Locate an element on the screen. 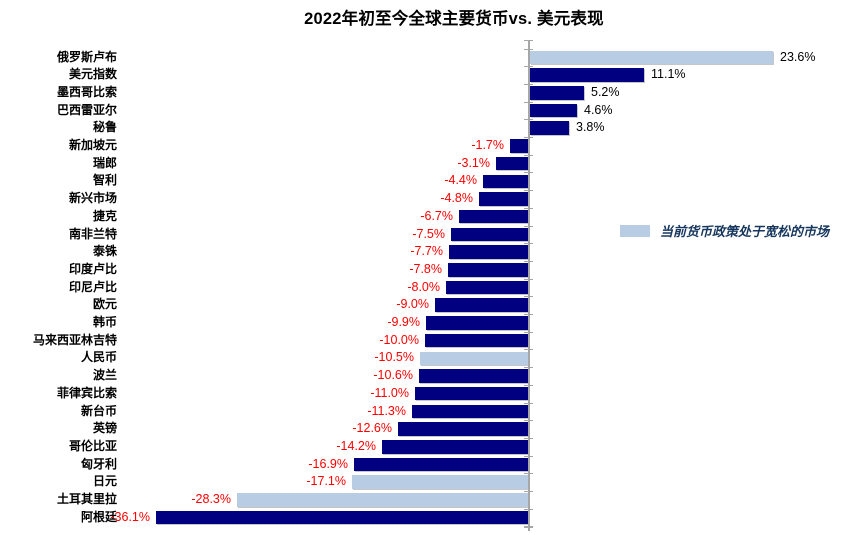  category-label: 南非兰特 is located at coordinates (92, 233).